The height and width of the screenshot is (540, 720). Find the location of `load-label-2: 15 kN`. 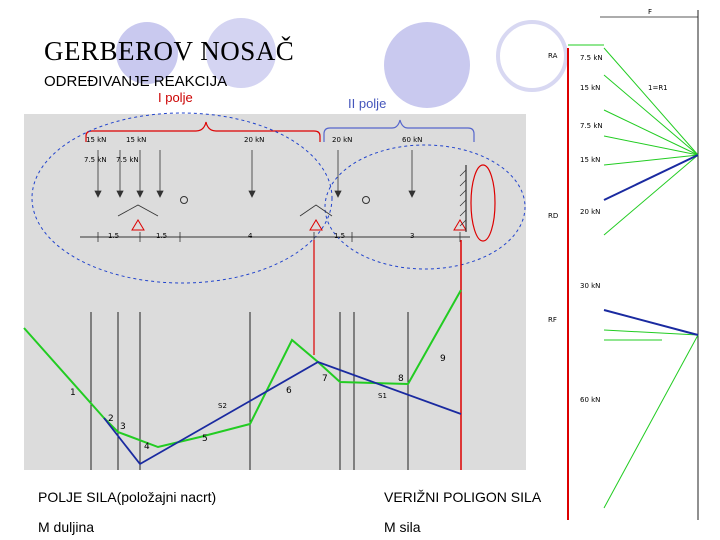

load-label-2: 15 kN is located at coordinates (136, 140).